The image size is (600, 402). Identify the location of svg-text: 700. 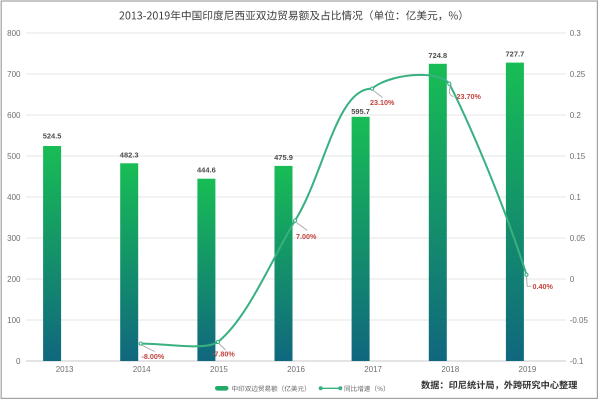
(14, 74).